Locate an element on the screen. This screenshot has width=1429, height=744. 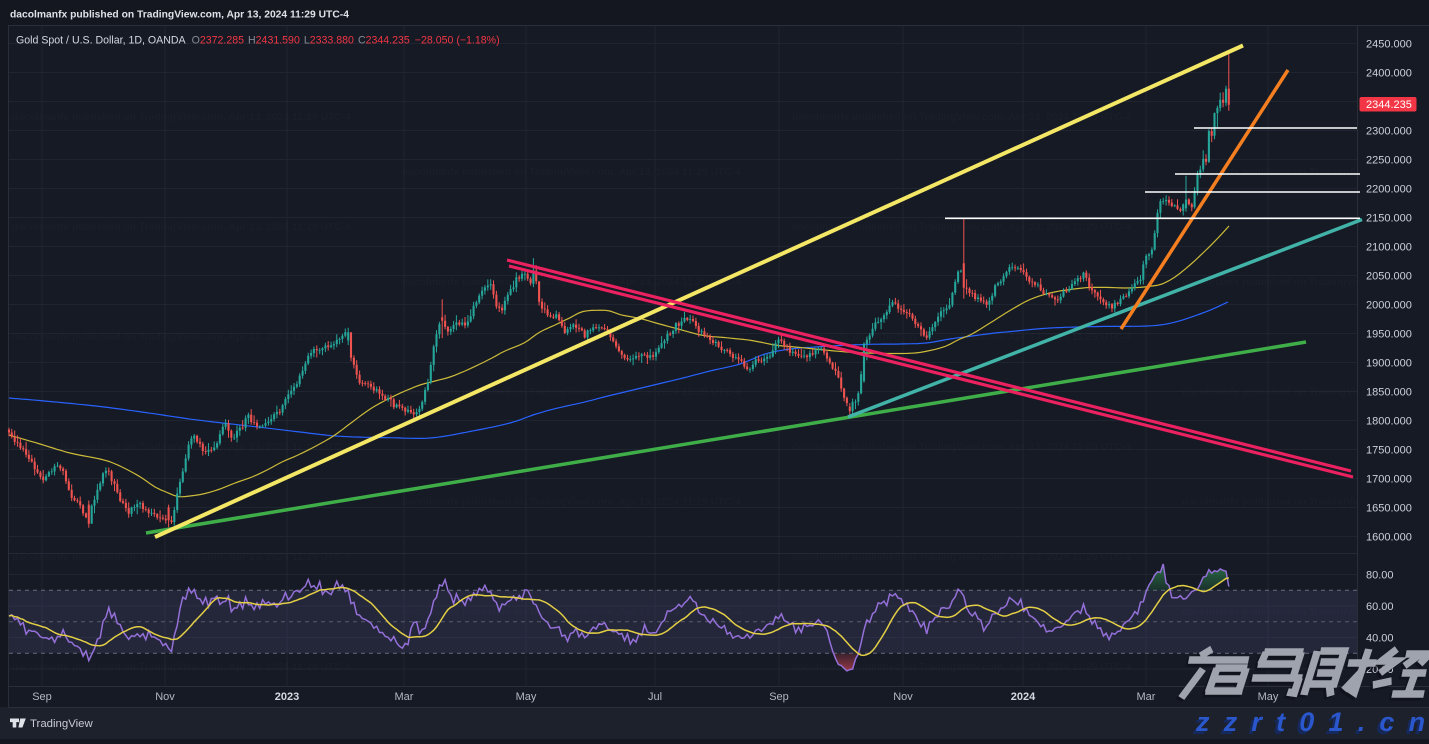
svg-text: 1850.000 is located at coordinates (1389, 393).